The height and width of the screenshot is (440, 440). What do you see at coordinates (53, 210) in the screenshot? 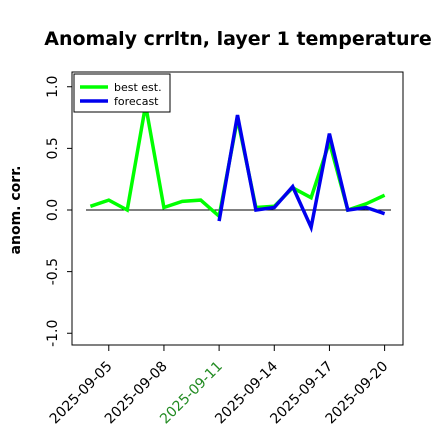
I see `y-tick-label: 0.0` at bounding box center [53, 210].